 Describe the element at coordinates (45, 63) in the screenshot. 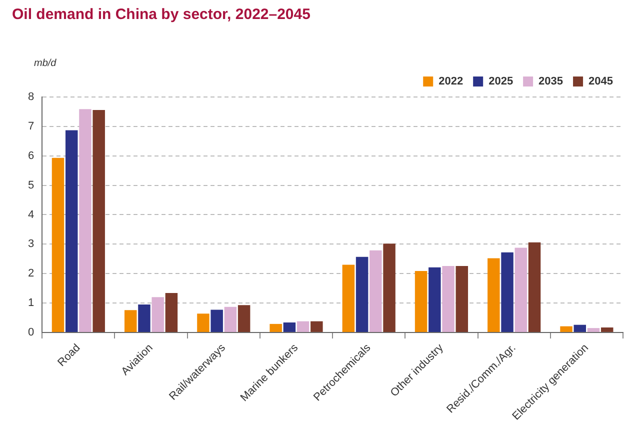

I see `y-axis-title: mb/d` at that location.